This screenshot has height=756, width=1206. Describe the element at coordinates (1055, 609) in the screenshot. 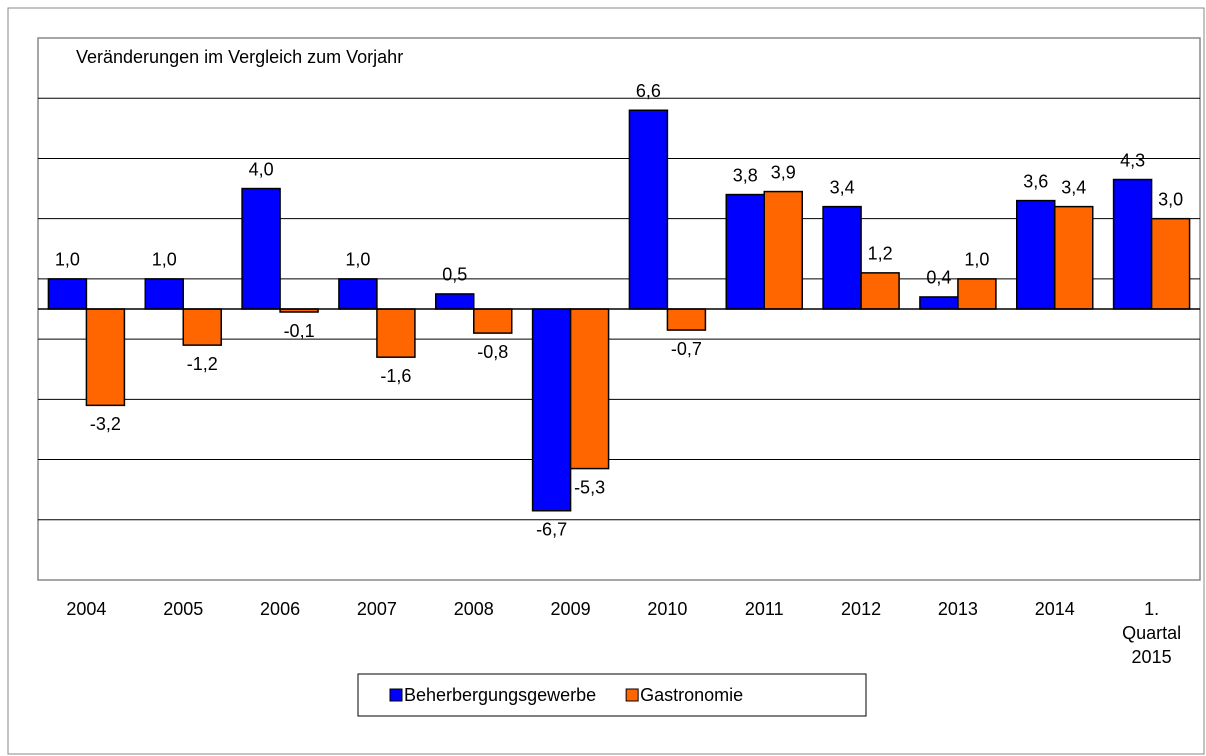

I see `x-tick-label: 2014` at that location.